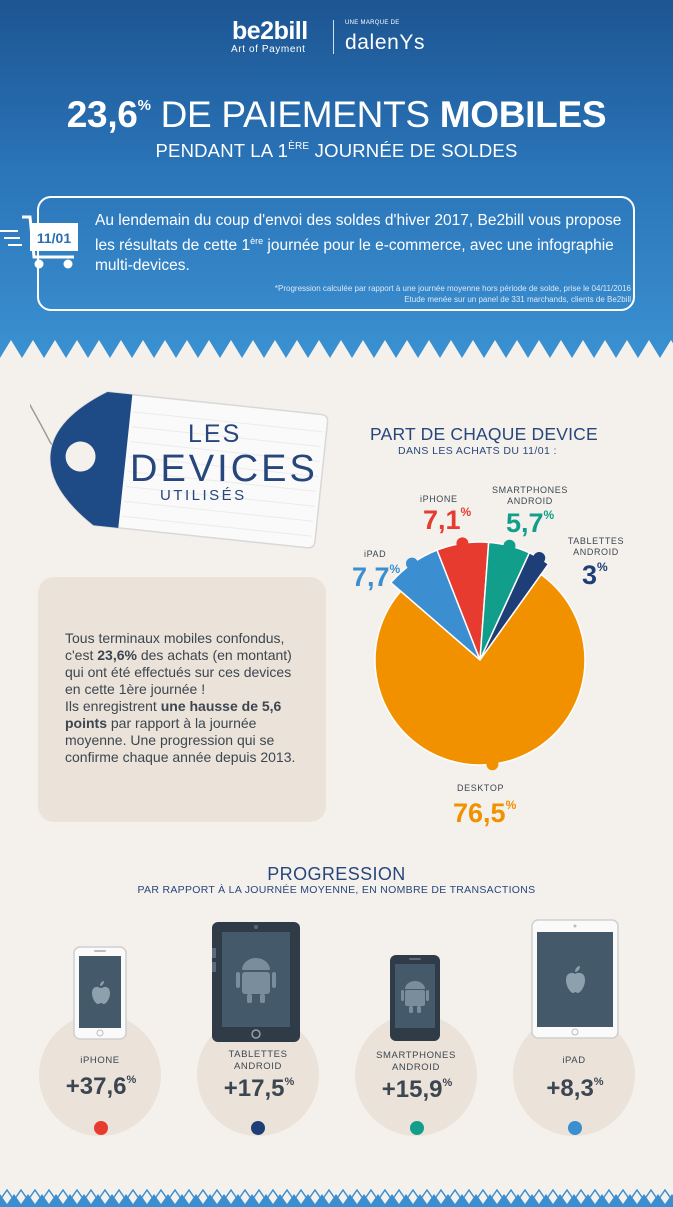  I want to click on pie-value-sa-unit: %, so click(549, 515).